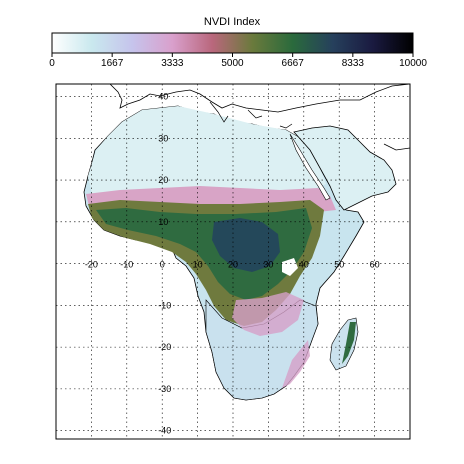 This screenshot has height=464, width=464. What do you see at coordinates (296, 364) in the screenshot?
I see `east-coast-vegetation` at bounding box center [296, 364].